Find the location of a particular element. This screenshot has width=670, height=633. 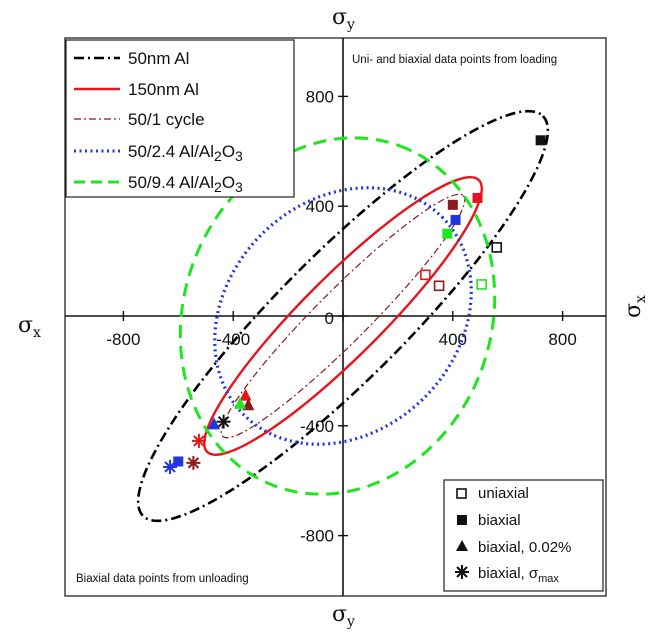

top-axis-label: σy is located at coordinates (343, 19).